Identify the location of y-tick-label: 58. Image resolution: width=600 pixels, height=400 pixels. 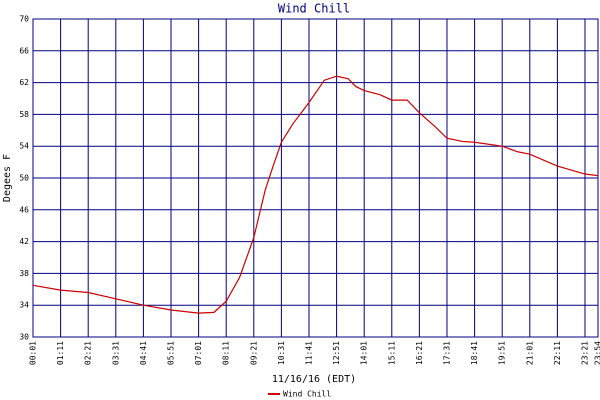
(24, 114).